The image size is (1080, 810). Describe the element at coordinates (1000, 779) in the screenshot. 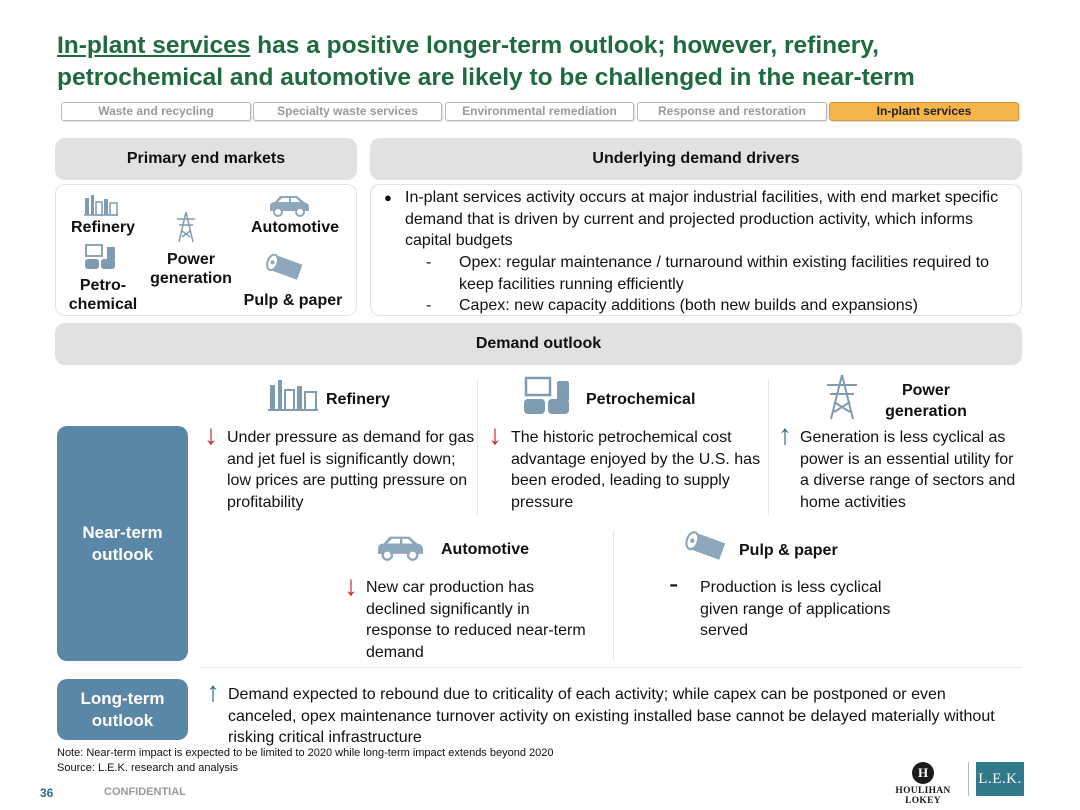

I see `lek-logo: L.E.K.` at that location.